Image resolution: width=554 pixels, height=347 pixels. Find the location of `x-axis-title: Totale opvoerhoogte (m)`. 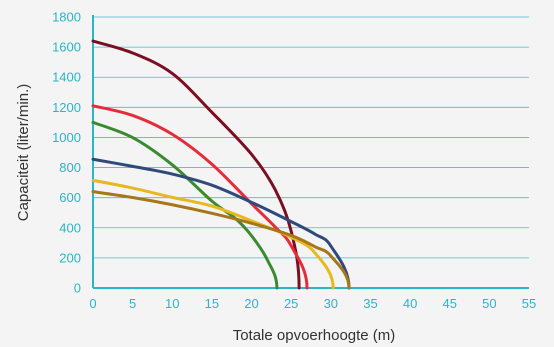

x-axis-title: Totale opvoerhoogte (m) is located at coordinates (314, 335).